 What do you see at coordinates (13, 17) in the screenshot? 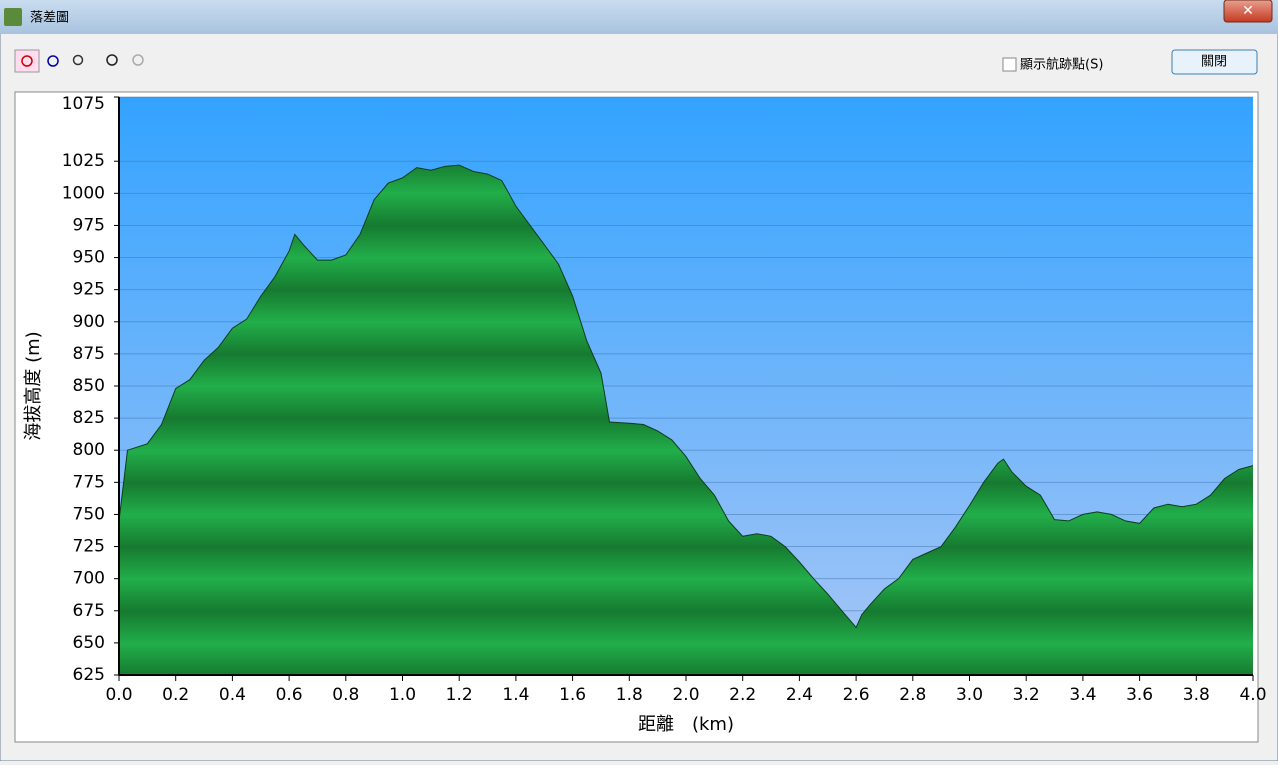
I see `app-icon` at bounding box center [13, 17].